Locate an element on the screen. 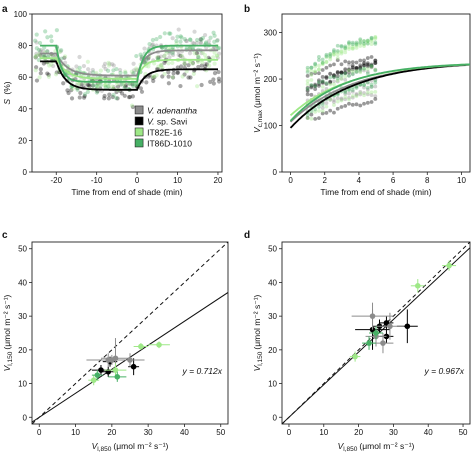 Image resolution: width=474 pixels, height=456 pixels. panel-d-ytick-label: 30 is located at coordinates (272, 316).